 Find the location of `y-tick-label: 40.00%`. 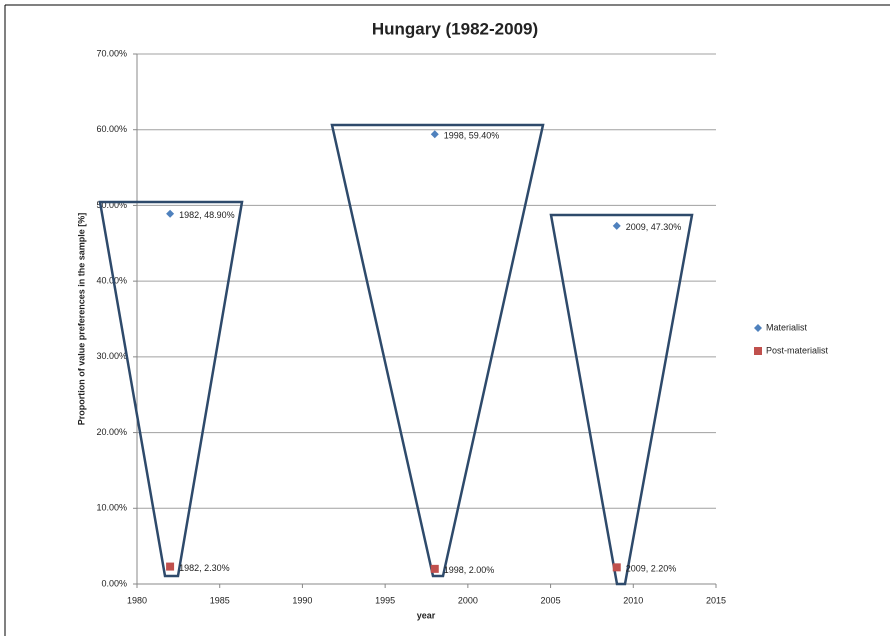

y-tick-label: 40.00% is located at coordinates (111, 281).